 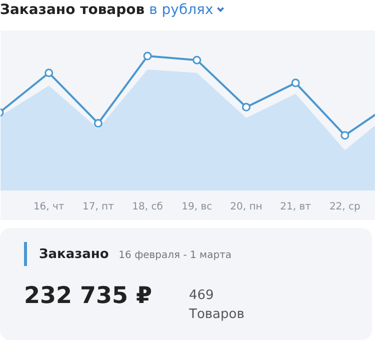 What do you see at coordinates (246, 207) in the screenshot?
I see `x-tick-label: 20, пн` at bounding box center [246, 207].